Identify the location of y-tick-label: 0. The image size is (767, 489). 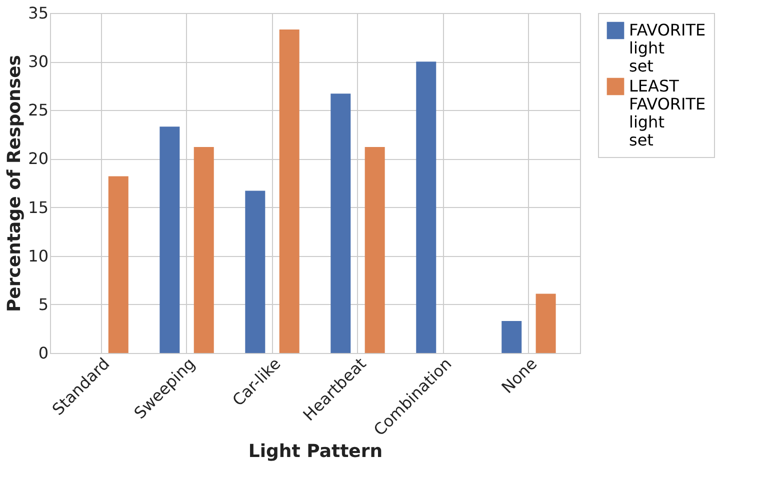
(43, 353).